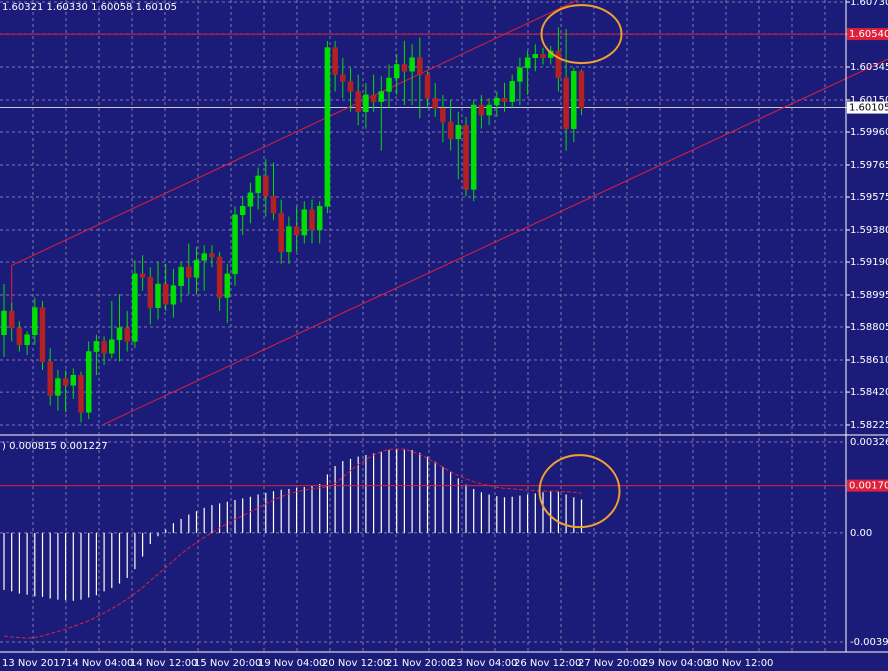 Image resolution: width=888 pixels, height=671 pixels. Describe the element at coordinates (869, 197) in the screenshot. I see `price-tick-label: 1.59575` at that location.